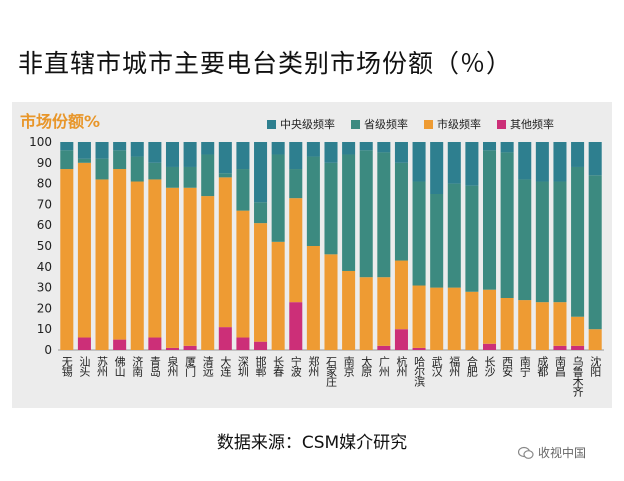  What do you see at coordinates (154, 367) in the screenshot?
I see `x-tick-label: 青岛` at bounding box center [154, 367].